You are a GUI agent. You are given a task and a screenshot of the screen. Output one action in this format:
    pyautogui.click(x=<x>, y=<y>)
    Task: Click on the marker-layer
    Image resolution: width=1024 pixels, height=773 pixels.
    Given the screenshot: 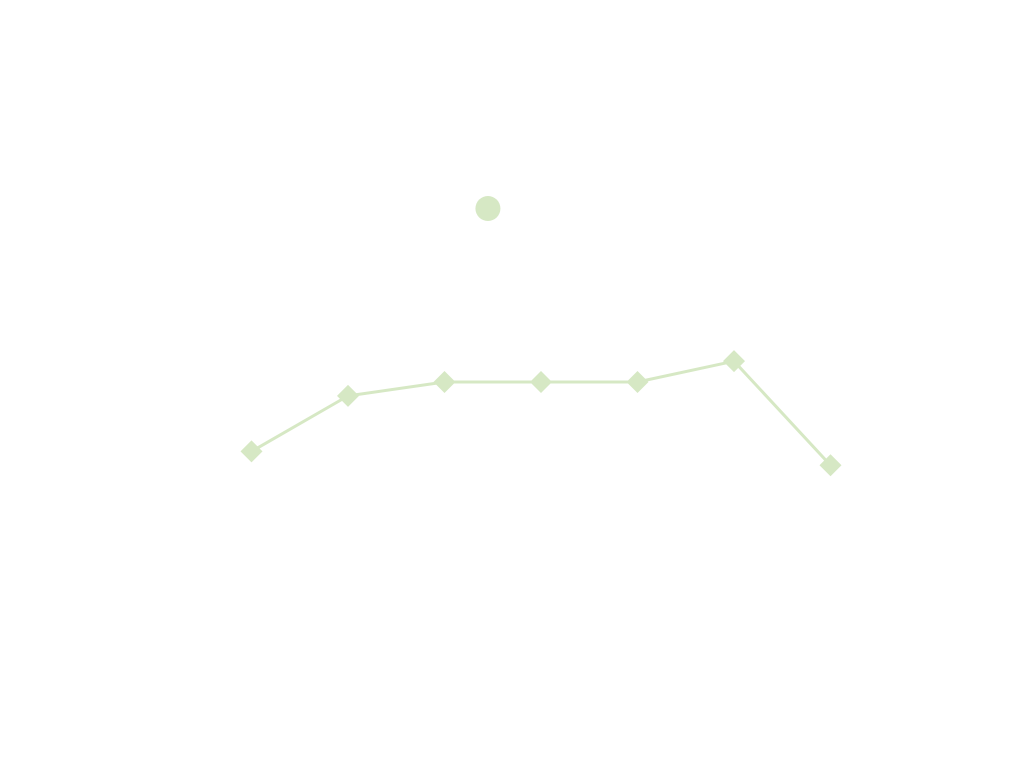 What is the action you would take?
    pyautogui.click(x=541, y=413)
    